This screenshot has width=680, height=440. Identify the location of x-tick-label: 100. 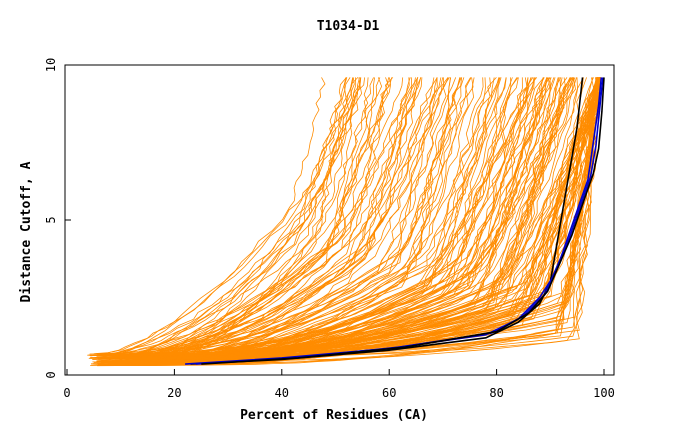
(604, 393).